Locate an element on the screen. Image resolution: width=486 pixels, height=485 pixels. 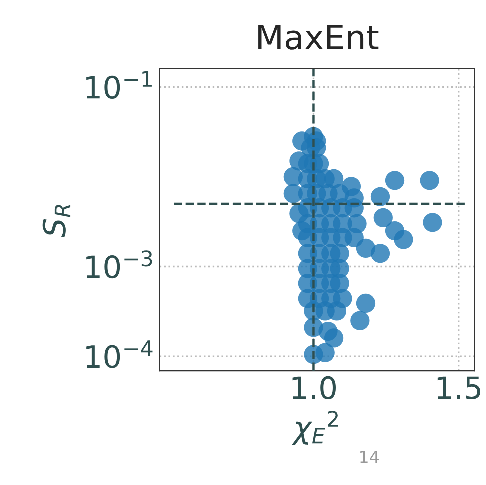
x-tick-label: 1.0 is located at coordinates (314, 388).